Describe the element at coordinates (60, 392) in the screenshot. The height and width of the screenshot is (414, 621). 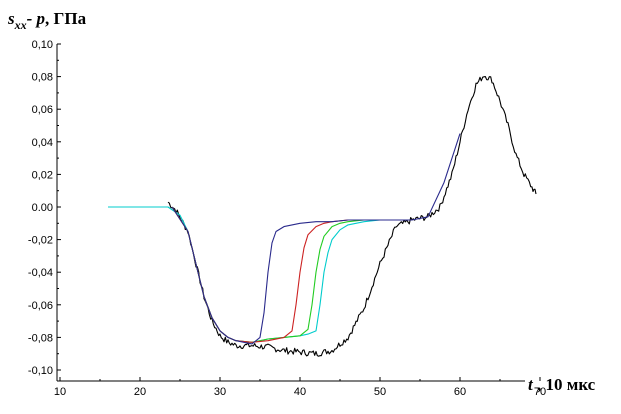
I see `x-tick-label: 10` at that location.